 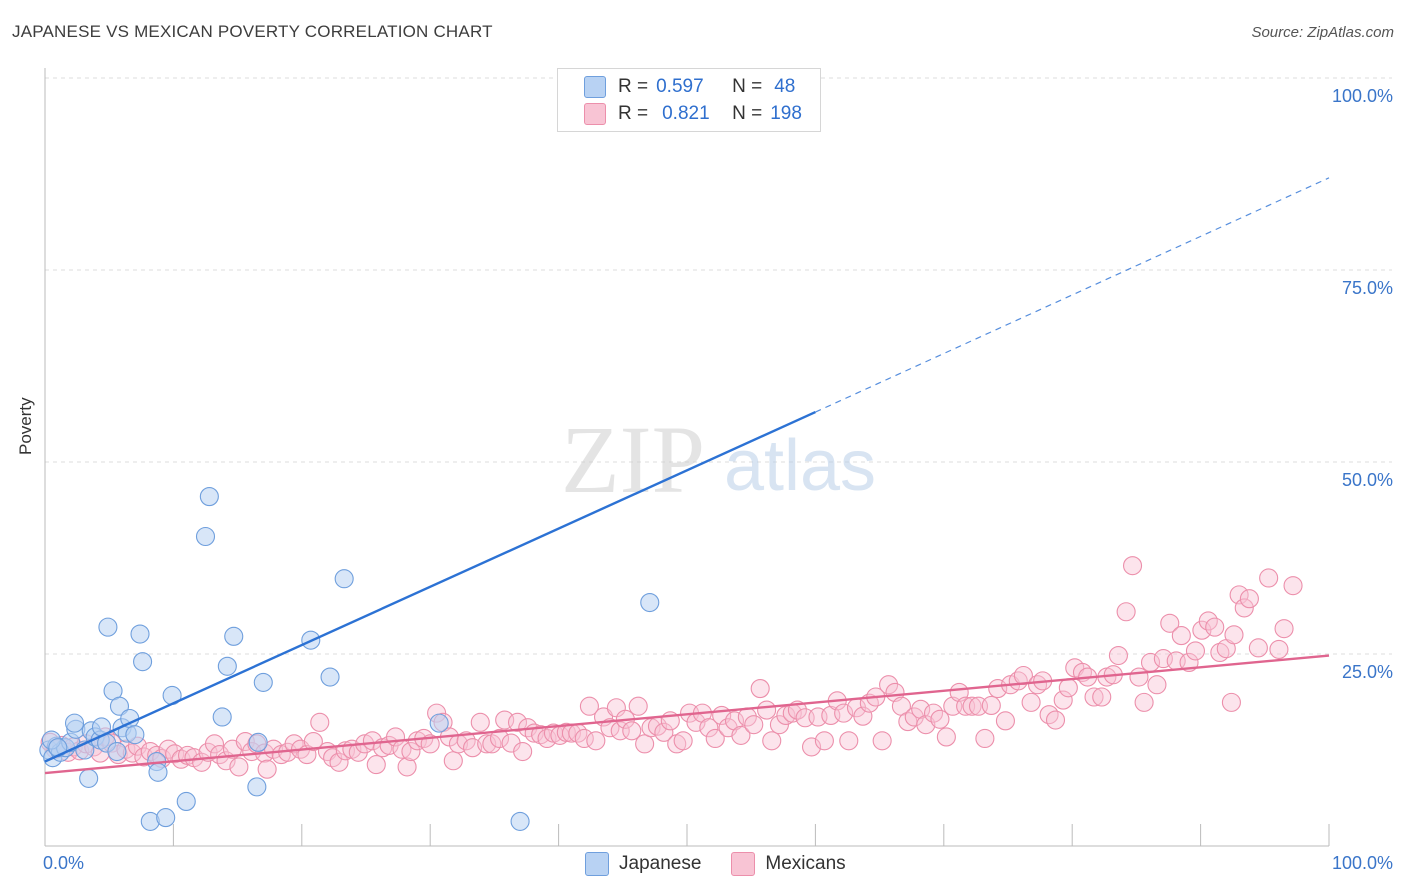 I want to click on legend-item-mexicans: Mexicans, so click(x=788, y=864).